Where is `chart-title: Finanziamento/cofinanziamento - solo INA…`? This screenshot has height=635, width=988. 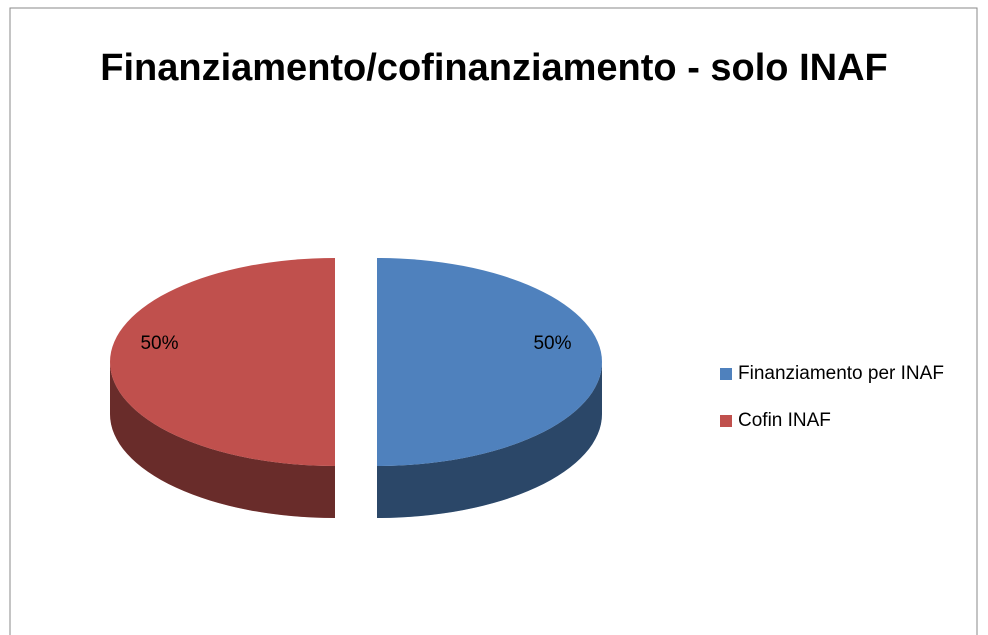
chart-title: Finanziamento/cofinanziamento - solo INA… is located at coordinates (494, 68).